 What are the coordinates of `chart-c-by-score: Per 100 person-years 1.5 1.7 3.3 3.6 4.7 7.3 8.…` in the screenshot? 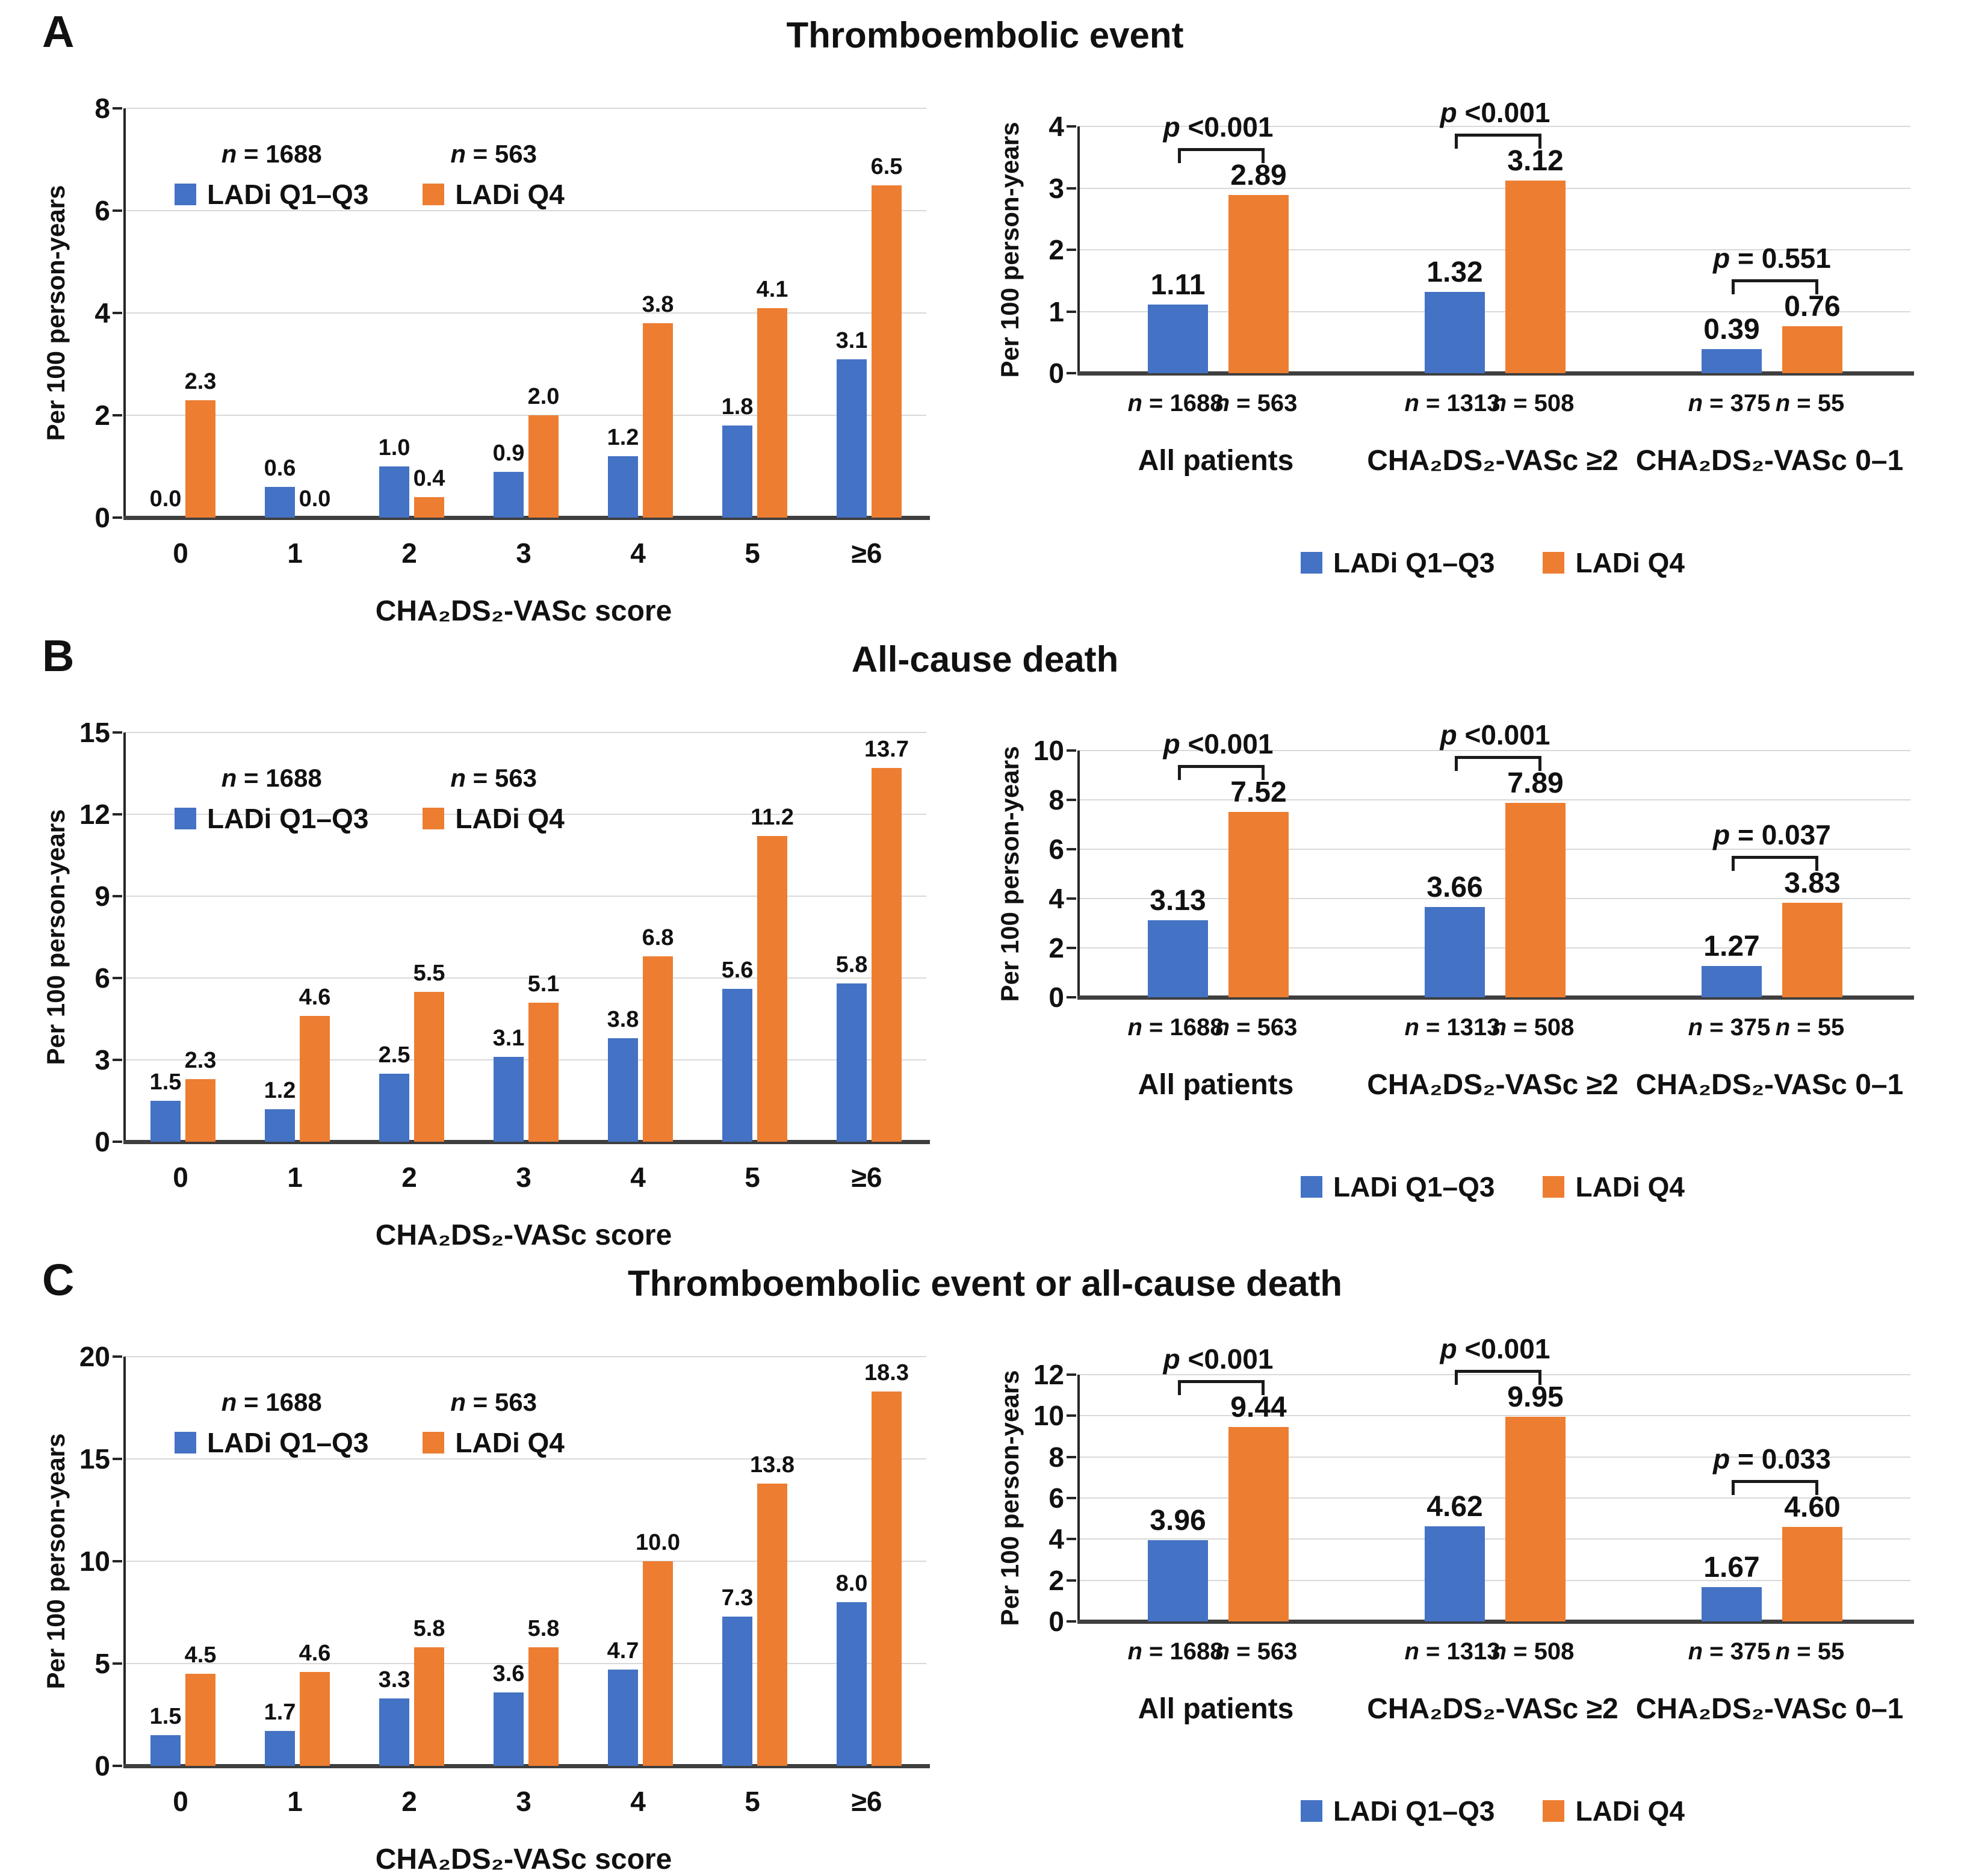 It's located at (493, 1593).